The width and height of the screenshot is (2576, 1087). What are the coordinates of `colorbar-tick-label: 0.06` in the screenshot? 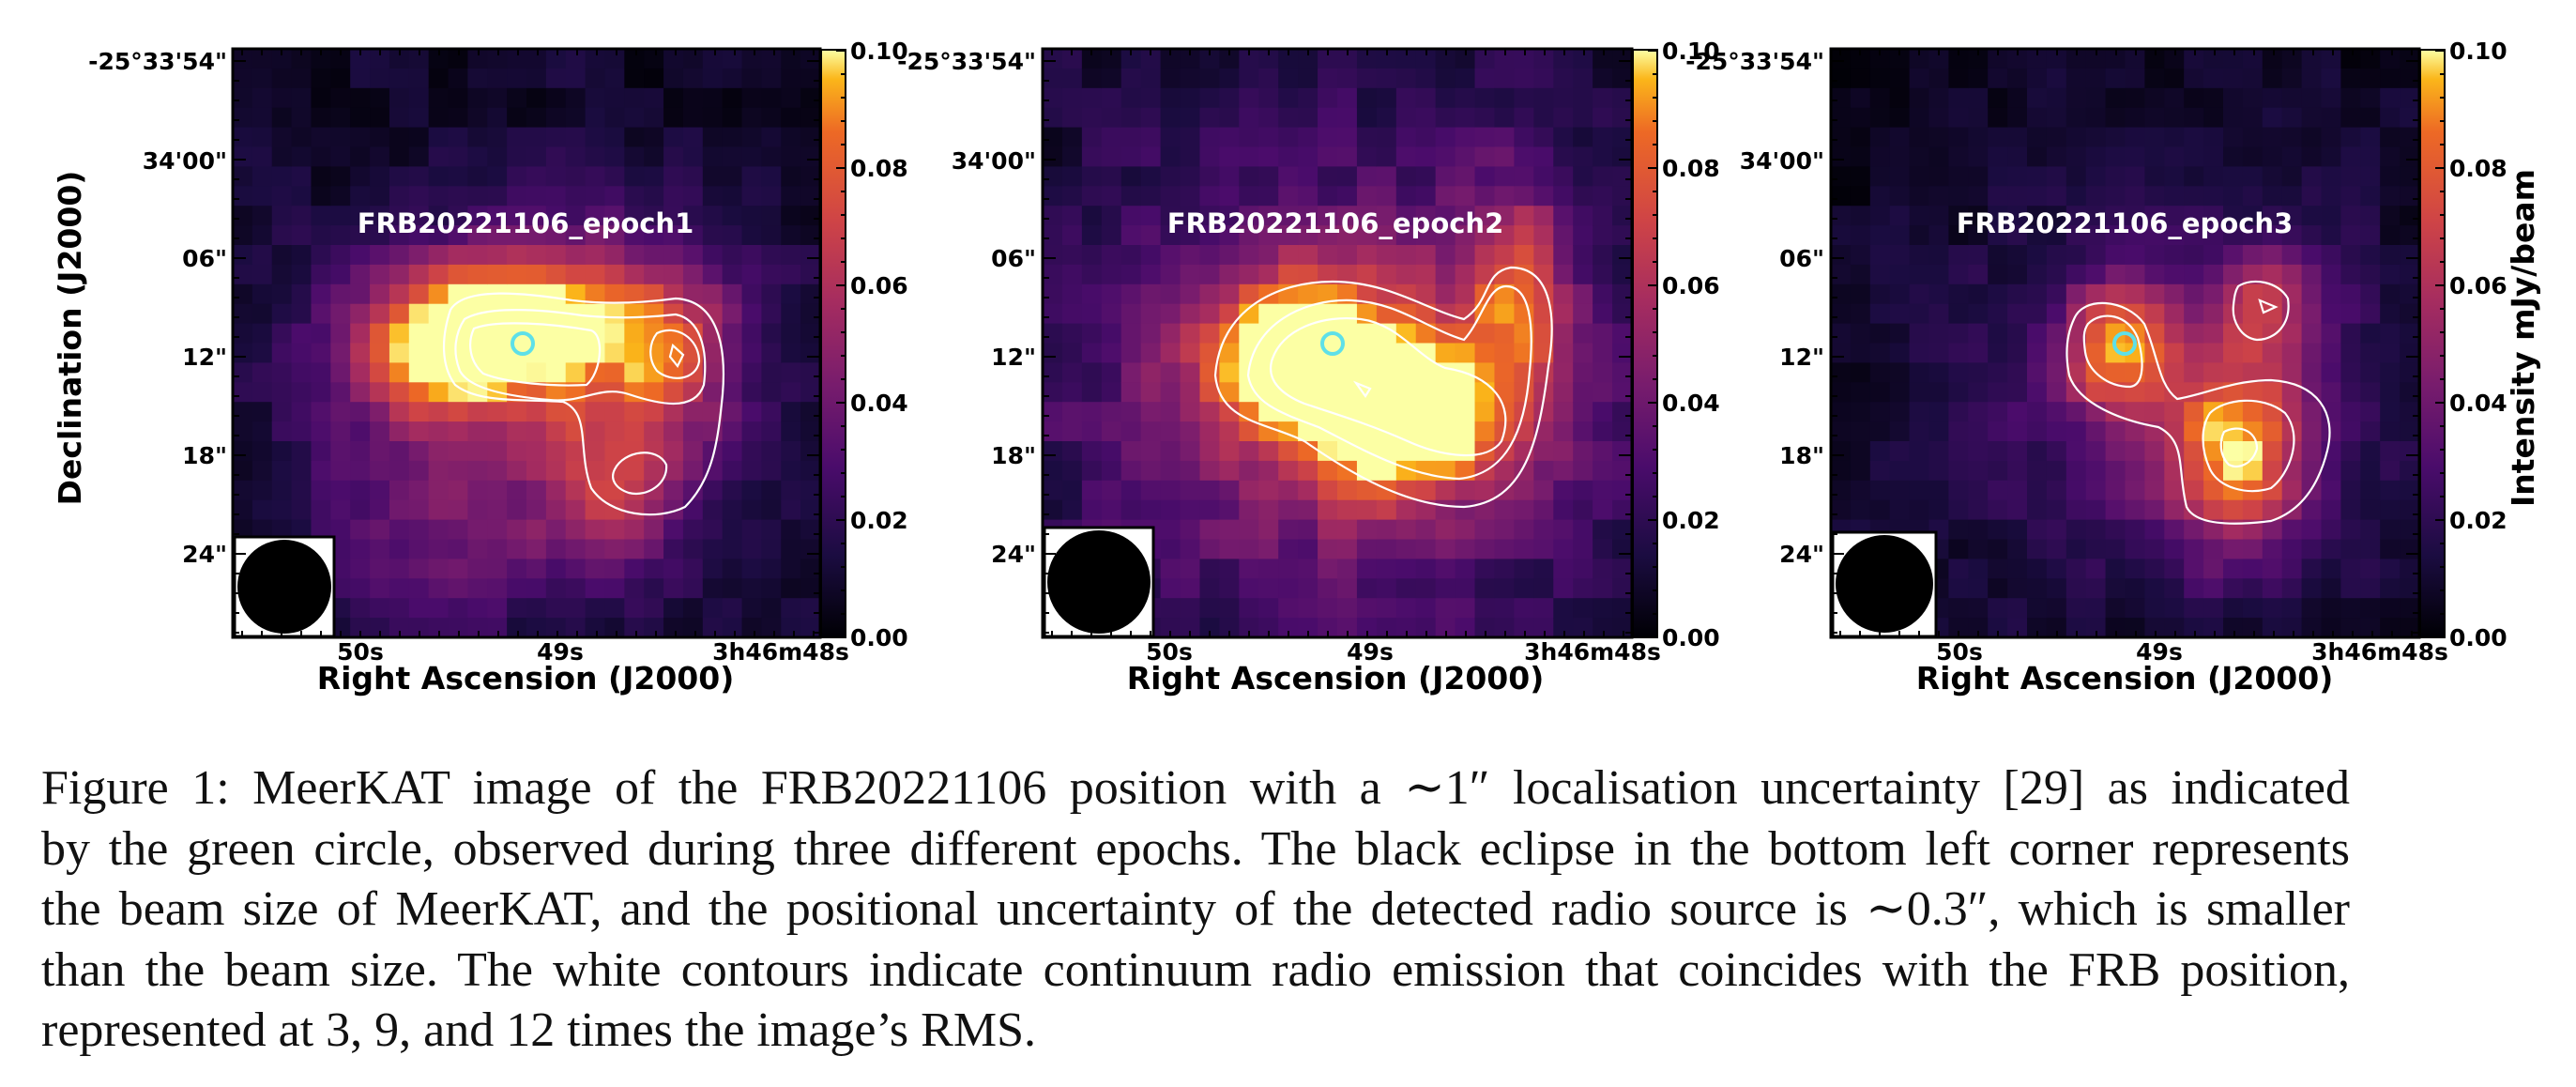 It's located at (1691, 285).